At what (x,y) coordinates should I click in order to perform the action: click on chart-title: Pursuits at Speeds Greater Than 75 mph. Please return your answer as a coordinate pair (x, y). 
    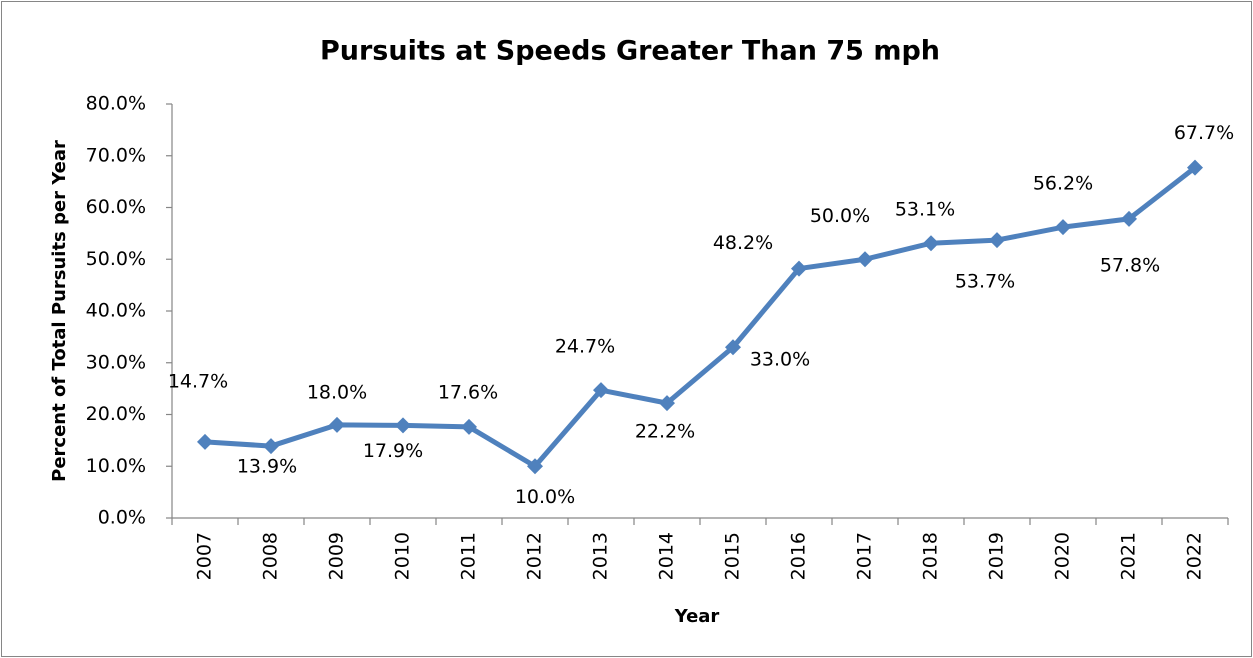
    Looking at the image, I should click on (630, 51).